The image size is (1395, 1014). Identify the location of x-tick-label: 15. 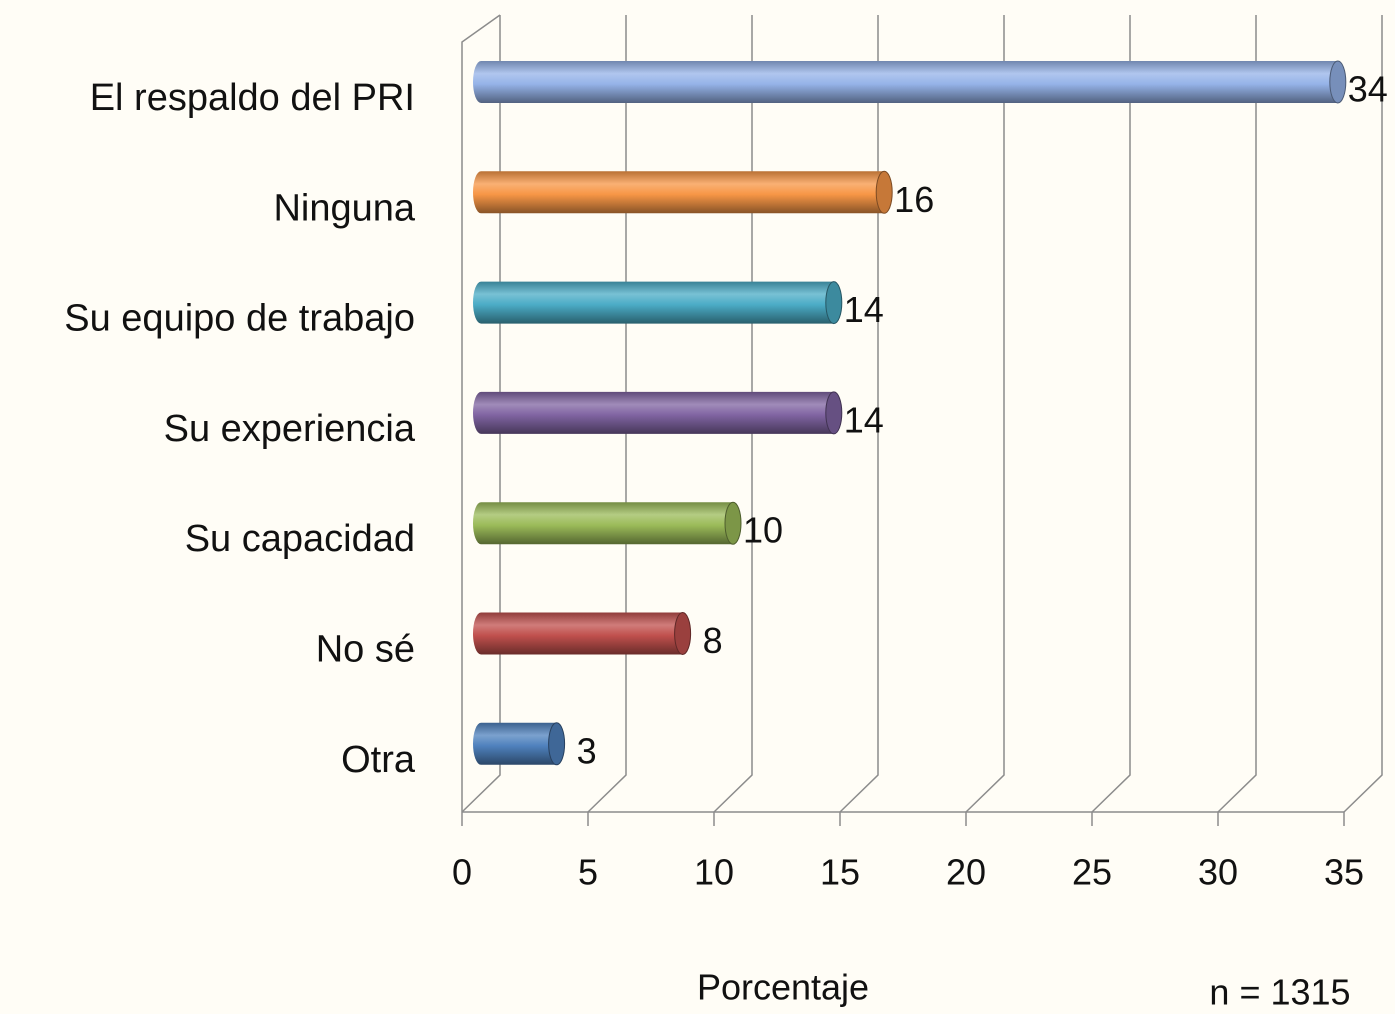
(840, 872).